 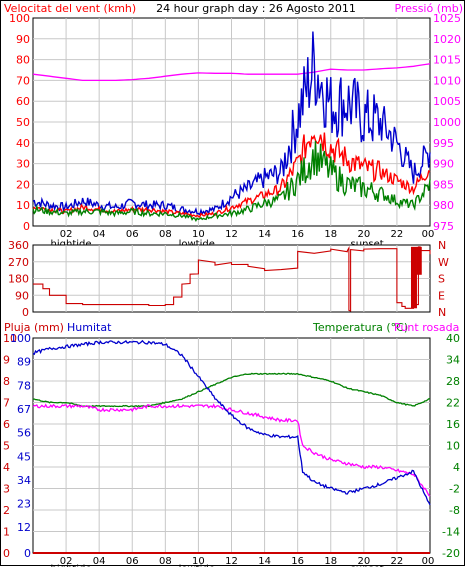 I want to click on direction-tick-label: 180, so click(x=18, y=279).